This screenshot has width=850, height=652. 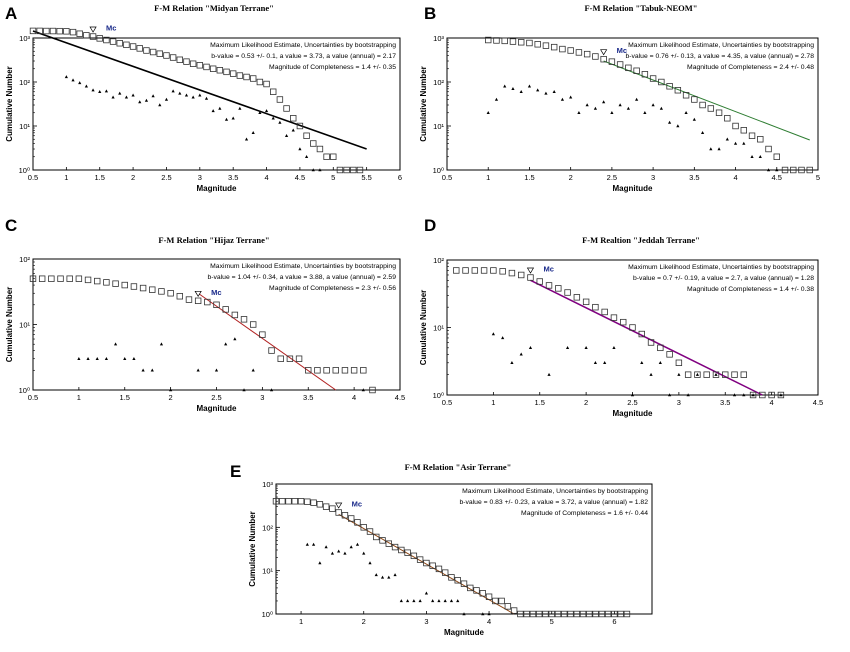 I want to click on x-tick-label: 2, so click(x=171, y=397).